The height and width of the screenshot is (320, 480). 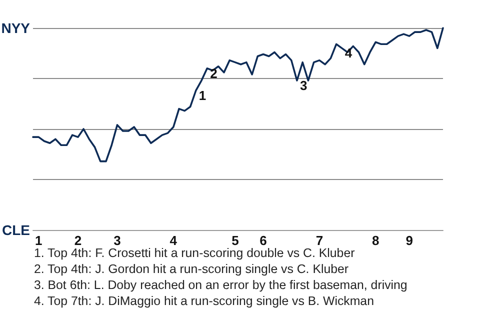 What do you see at coordinates (204, 301) in the screenshot?
I see `text: 4. Top 7th: J. DiMaggio hit a run-scoring single vs B. Wickman` at bounding box center [204, 301].